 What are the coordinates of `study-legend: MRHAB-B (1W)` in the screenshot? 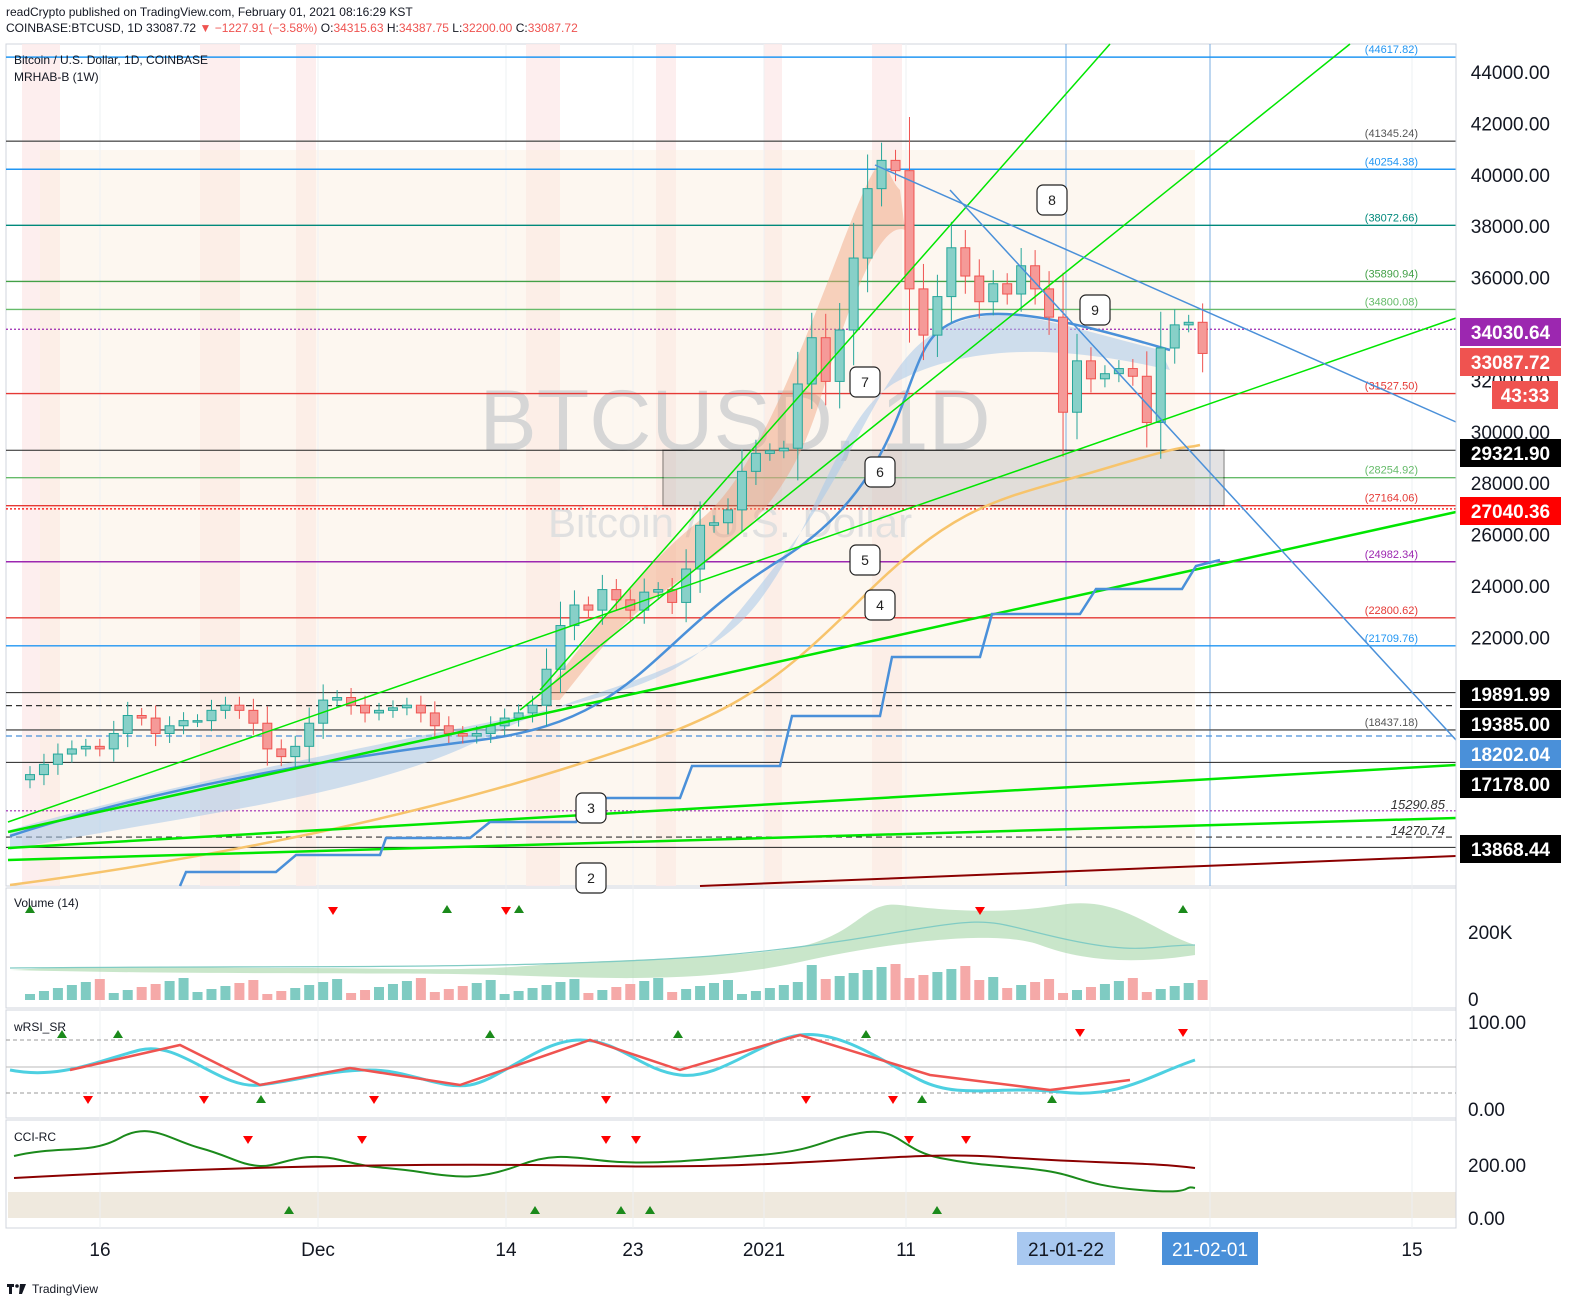 It's located at (56, 77).